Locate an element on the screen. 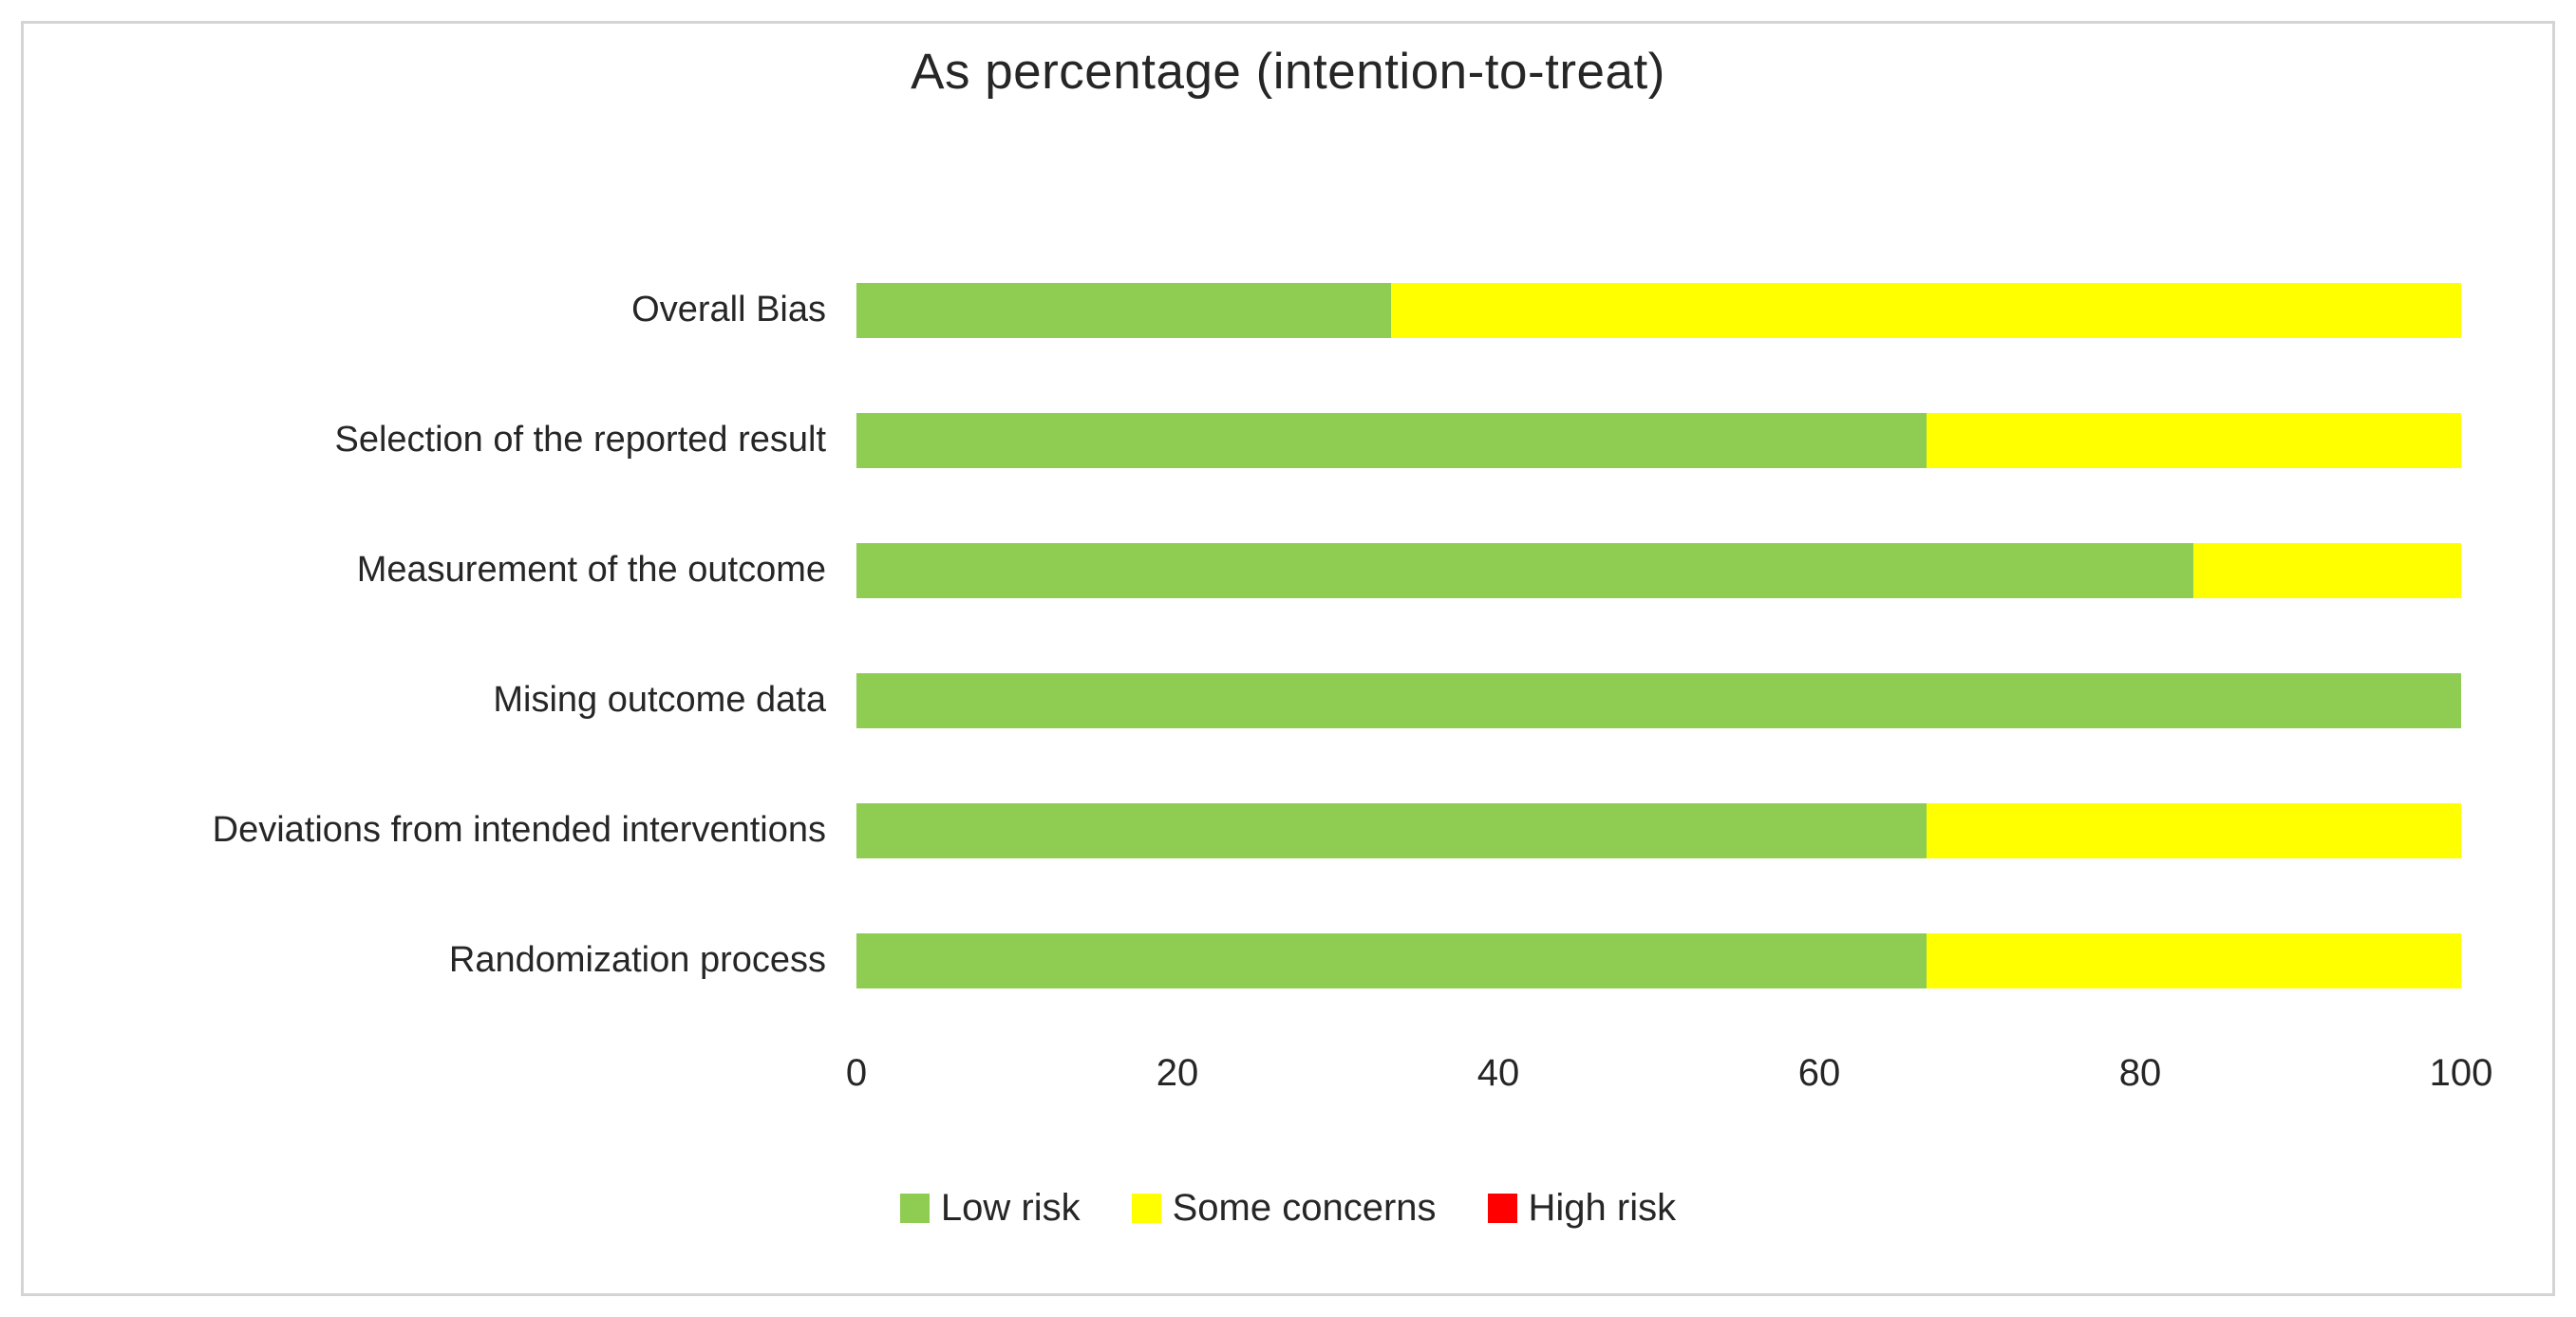  chart-row: Mising outcome data is located at coordinates (1244, 700).